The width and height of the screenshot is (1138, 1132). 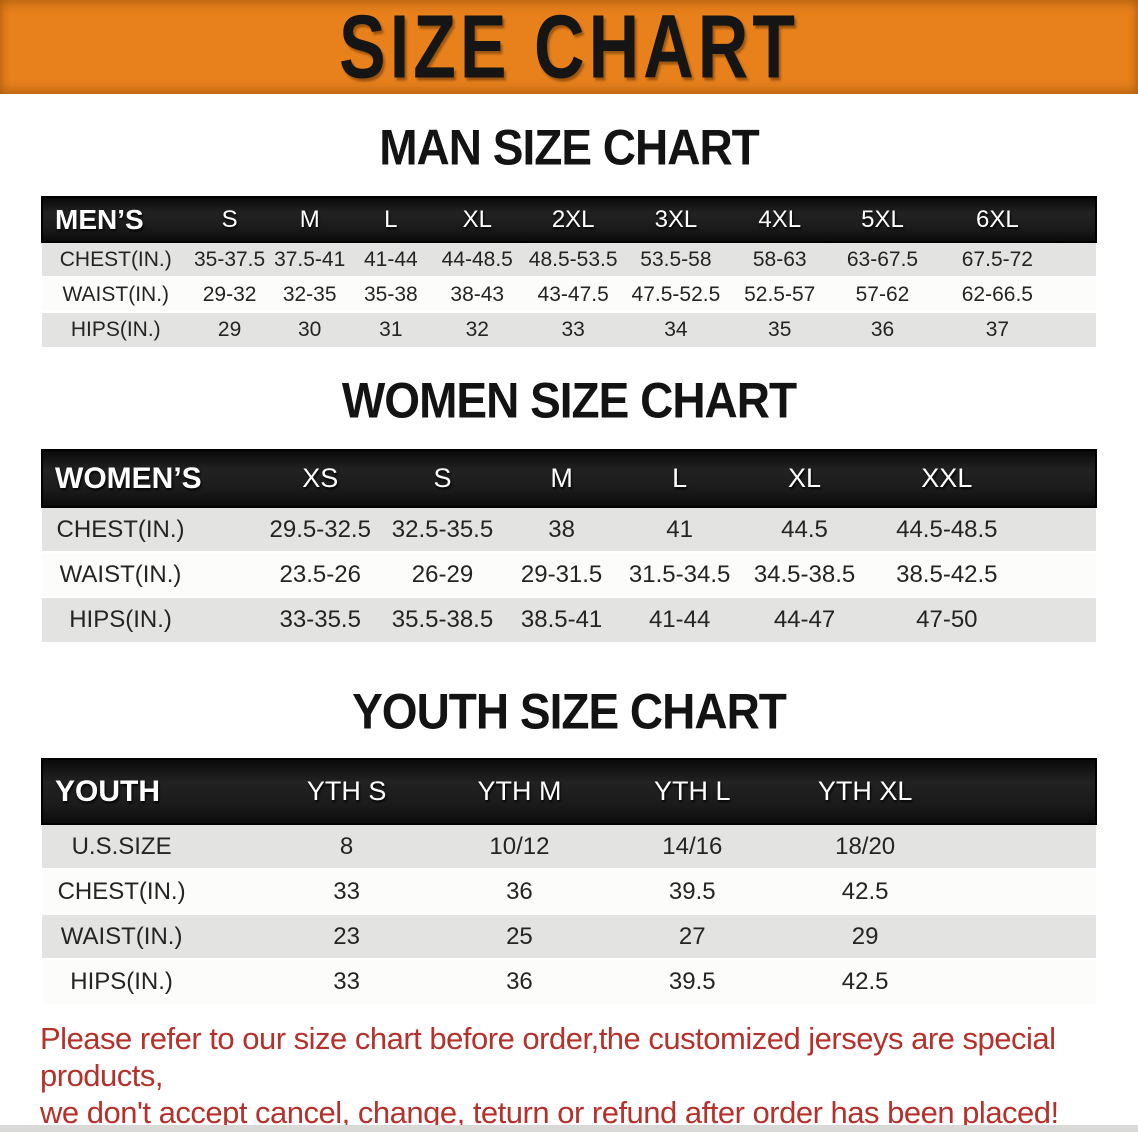 What do you see at coordinates (573, 259) in the screenshot?
I see `value-cell: 48.5-53.5` at bounding box center [573, 259].